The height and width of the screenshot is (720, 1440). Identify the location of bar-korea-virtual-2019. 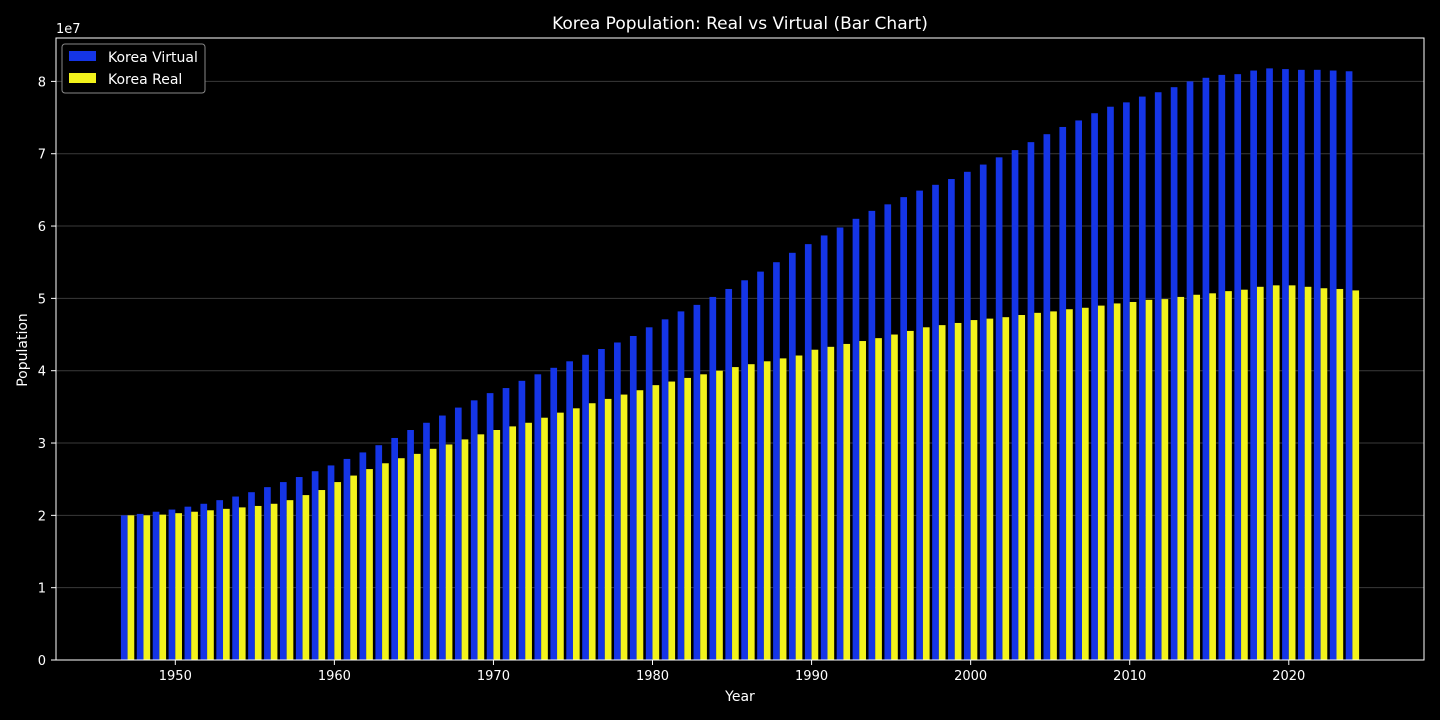
(1269, 364).